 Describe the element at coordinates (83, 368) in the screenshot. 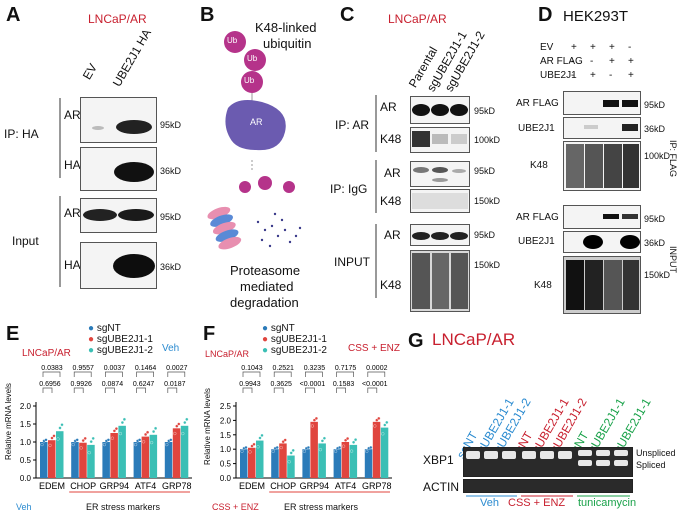

I see `pvalue-label: 0.9557` at that location.